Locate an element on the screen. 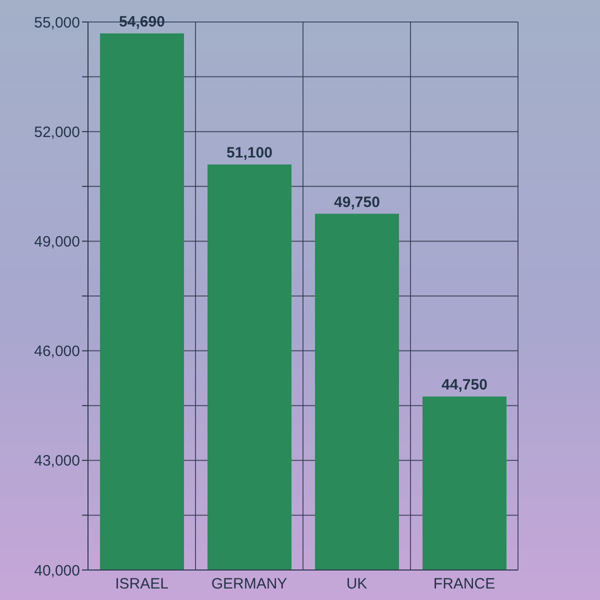 This screenshot has width=600, height=600. x-tick-label: FRANCE is located at coordinates (464, 584).